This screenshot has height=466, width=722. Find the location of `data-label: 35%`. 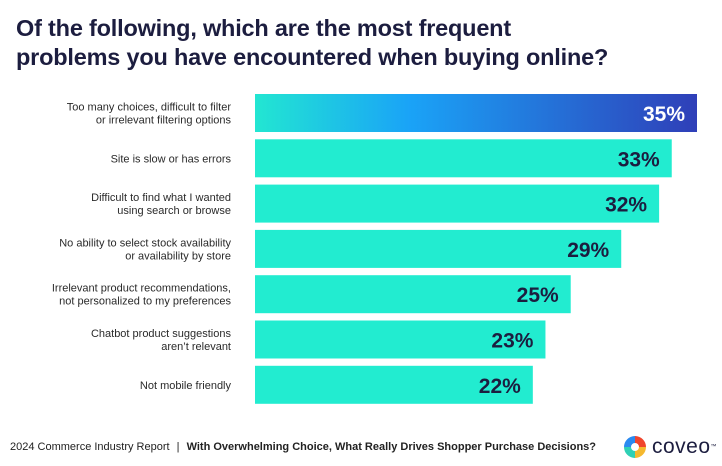

data-label: 35% is located at coordinates (664, 114).